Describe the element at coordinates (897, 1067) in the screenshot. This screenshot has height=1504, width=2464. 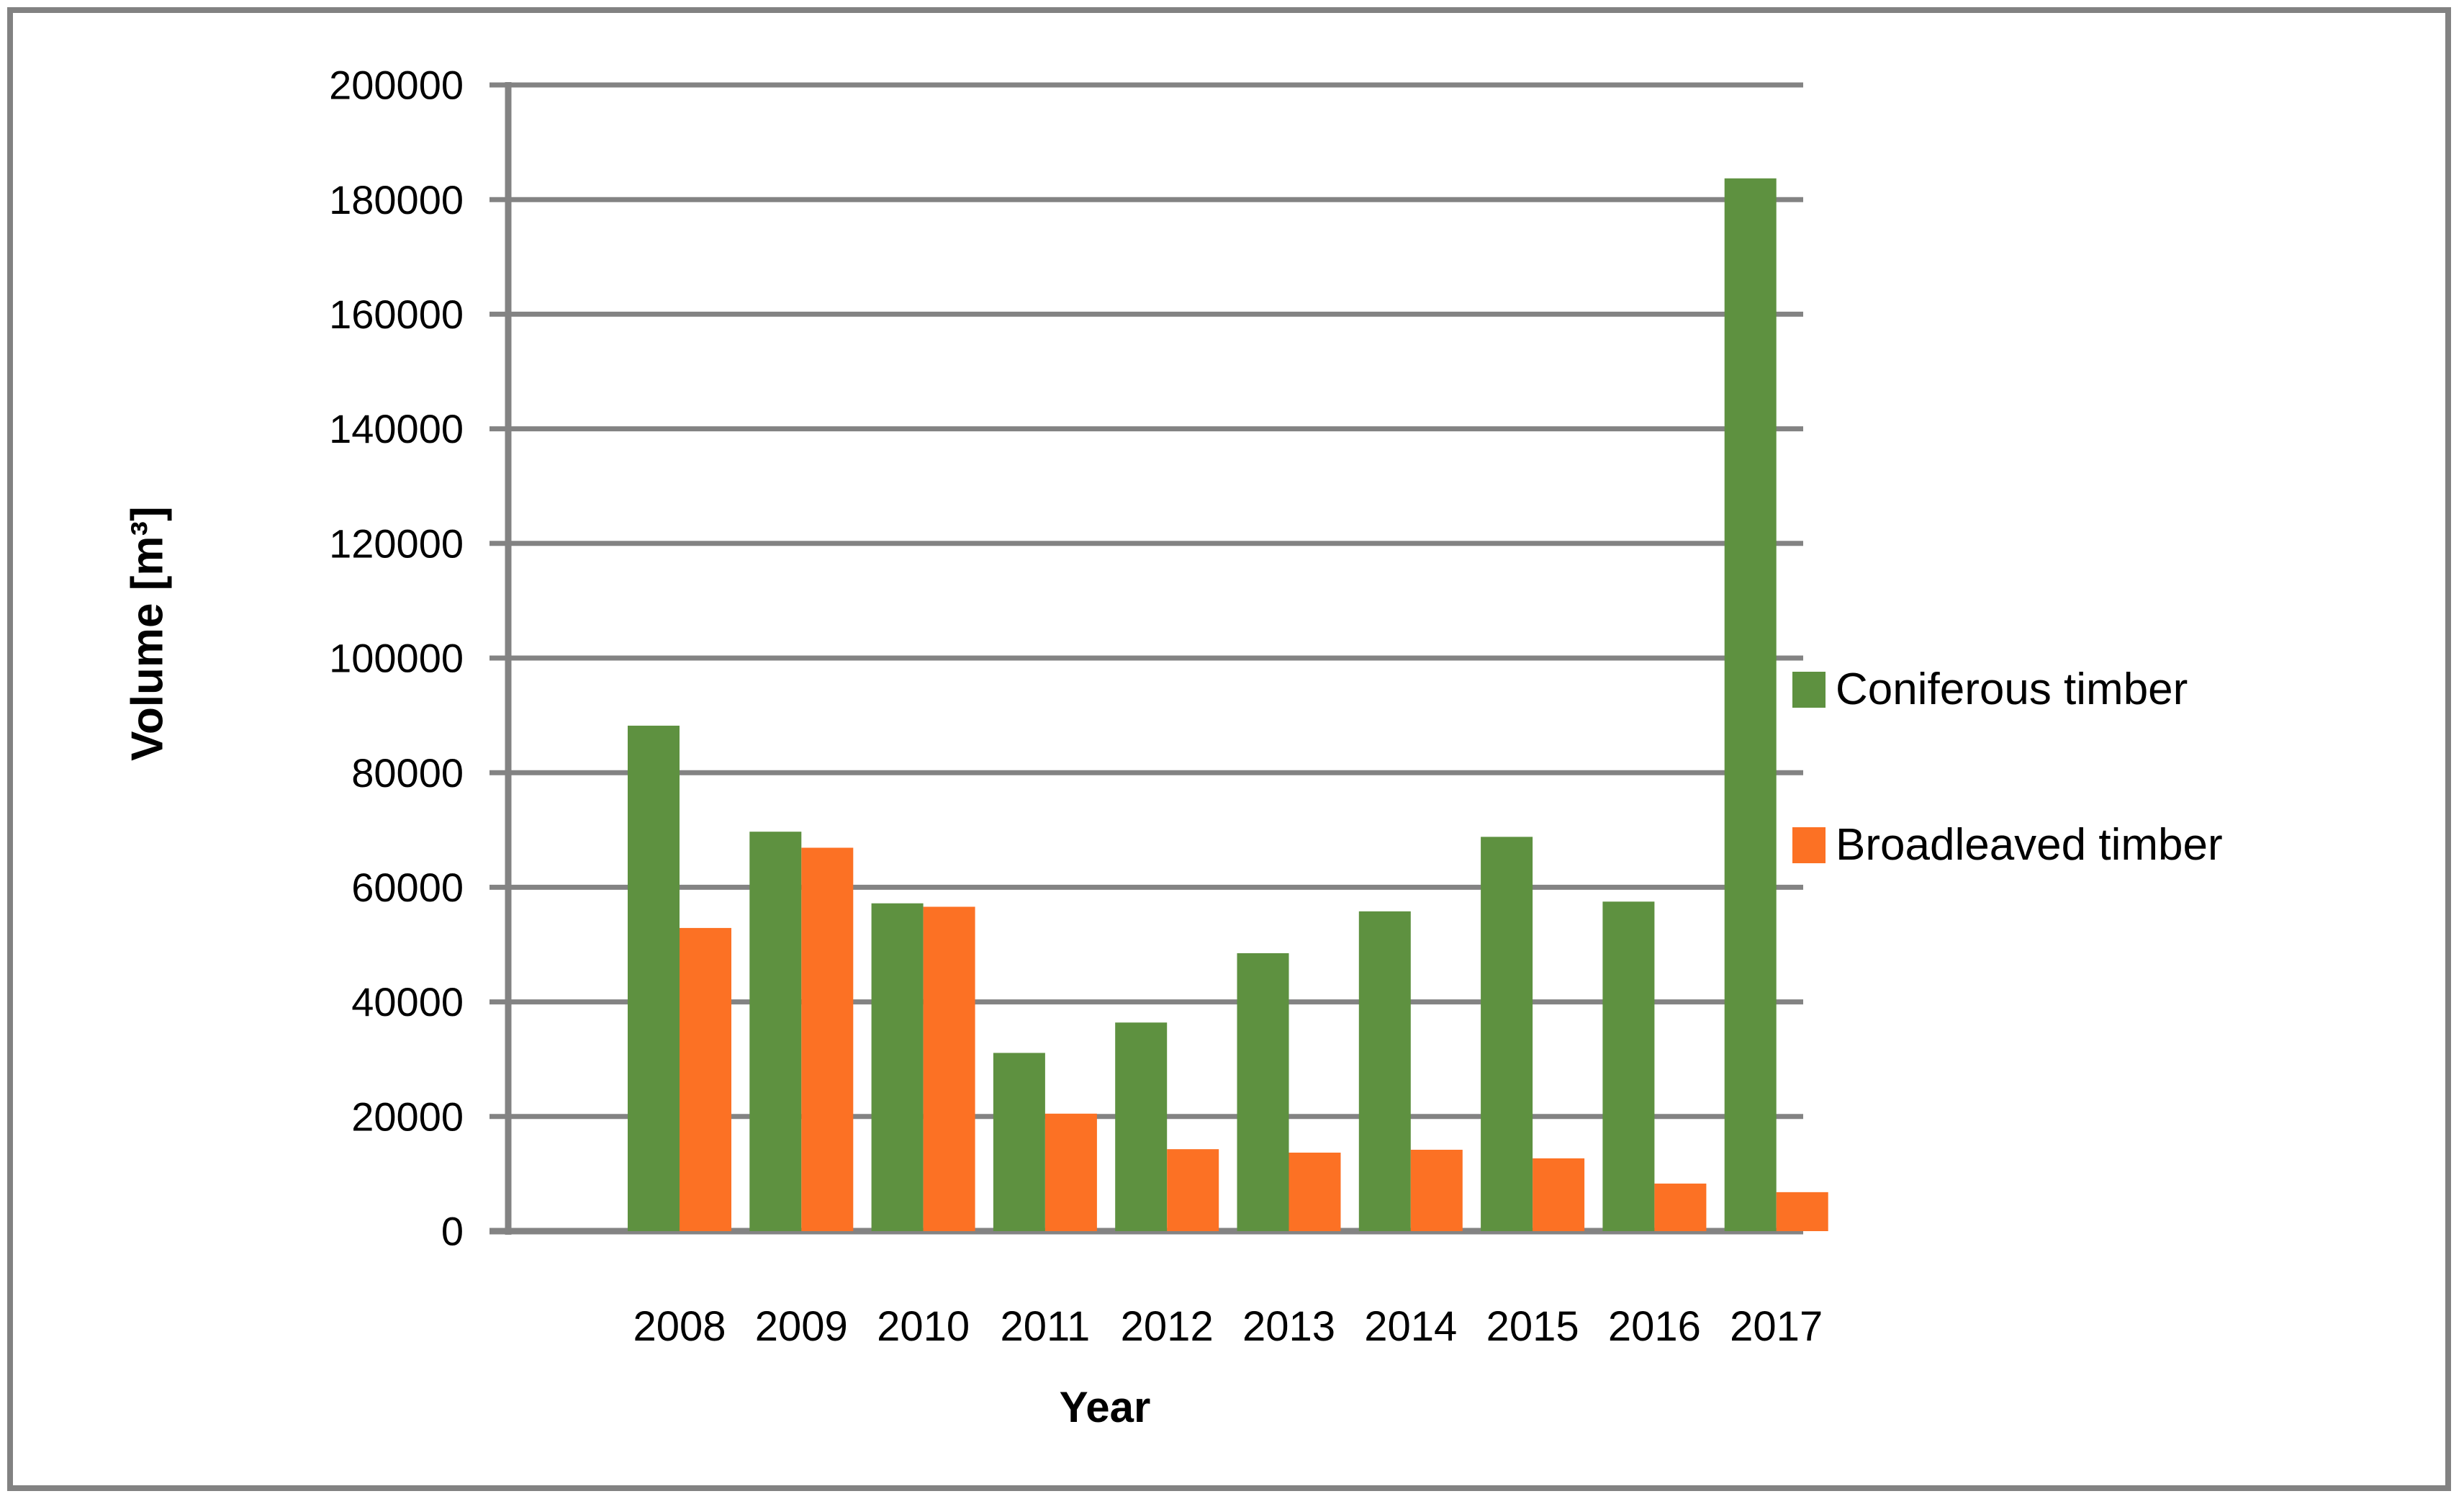
I see `bar-coniferous-2010` at that location.